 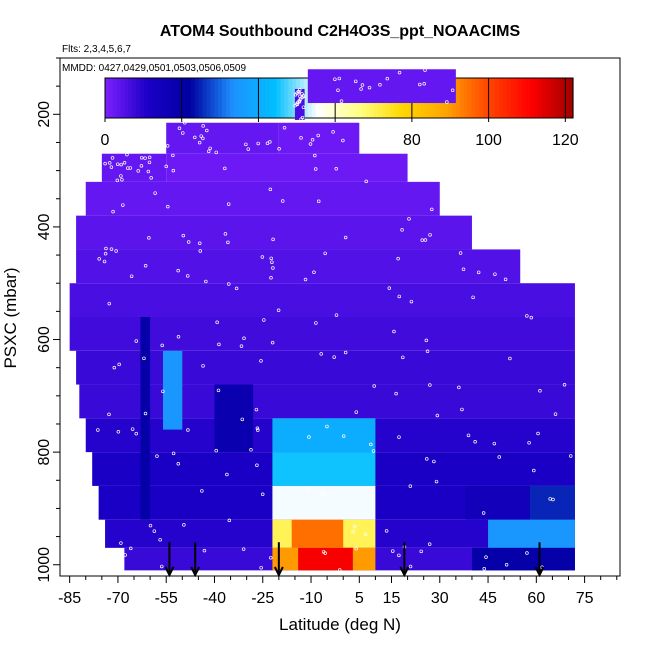 What do you see at coordinates (96, 49) in the screenshot?
I see `flights-label: Flts: 2,3,4,5,6,7` at bounding box center [96, 49].